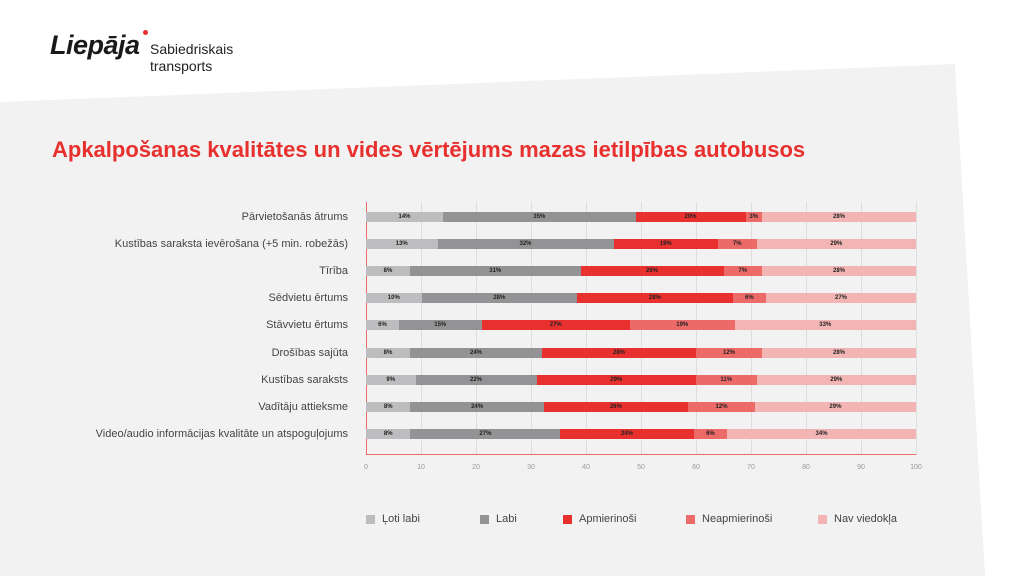  What do you see at coordinates (309, 352) in the screenshot?
I see `category-label: Drošības sajūta` at bounding box center [309, 352].